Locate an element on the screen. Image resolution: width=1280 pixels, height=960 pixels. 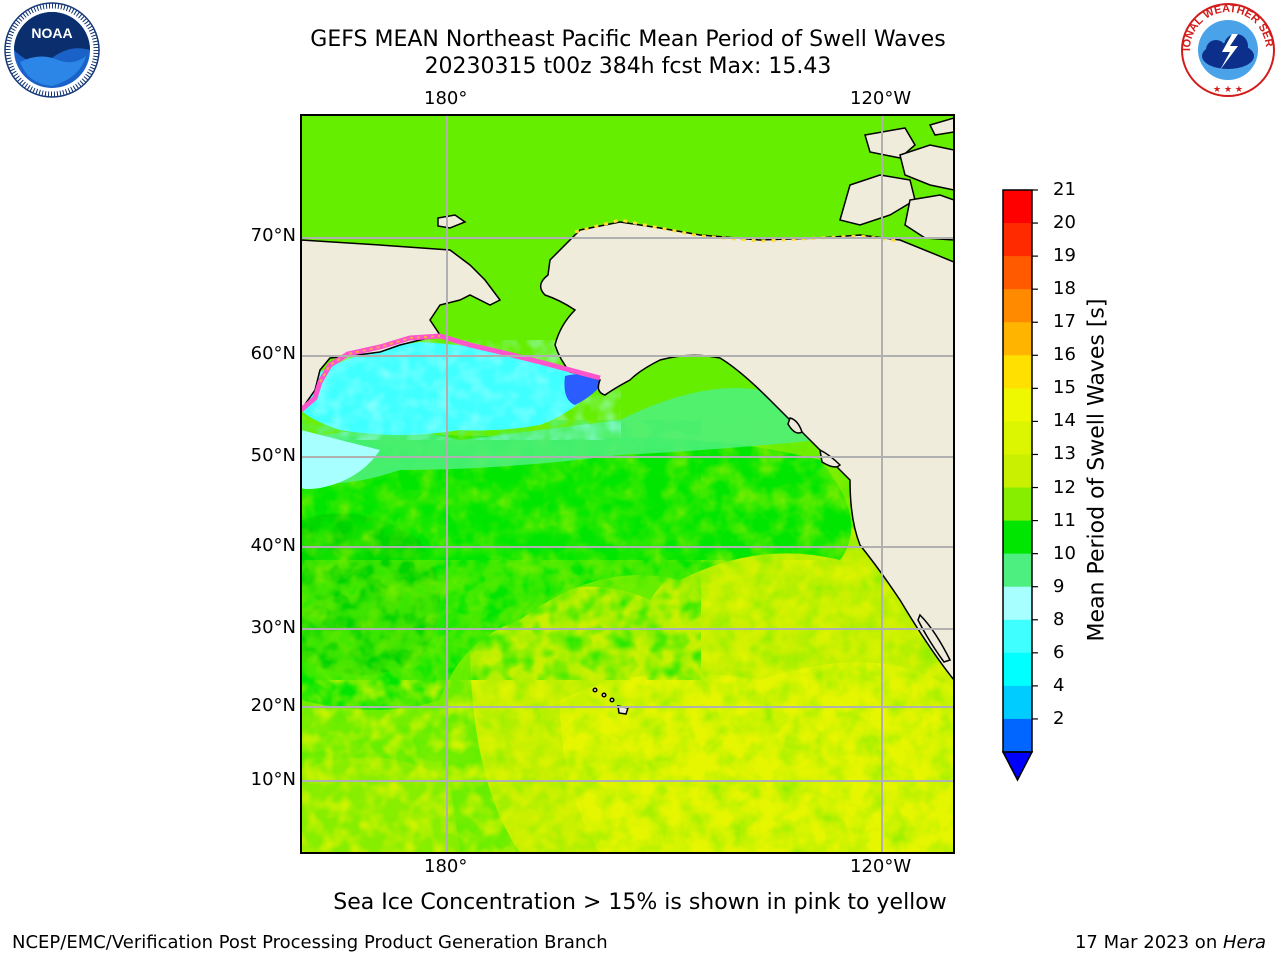
colorbar-tick-label: 18 is located at coordinates (1064, 289).